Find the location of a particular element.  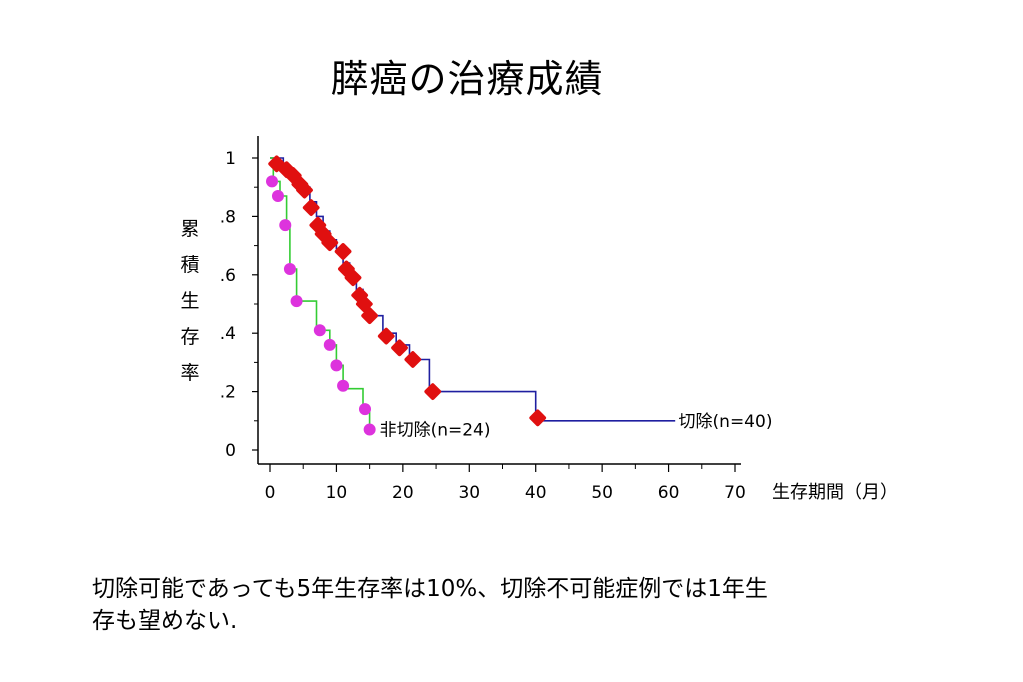

x-axis-label: 生存期間（月） is located at coordinates (835, 492).